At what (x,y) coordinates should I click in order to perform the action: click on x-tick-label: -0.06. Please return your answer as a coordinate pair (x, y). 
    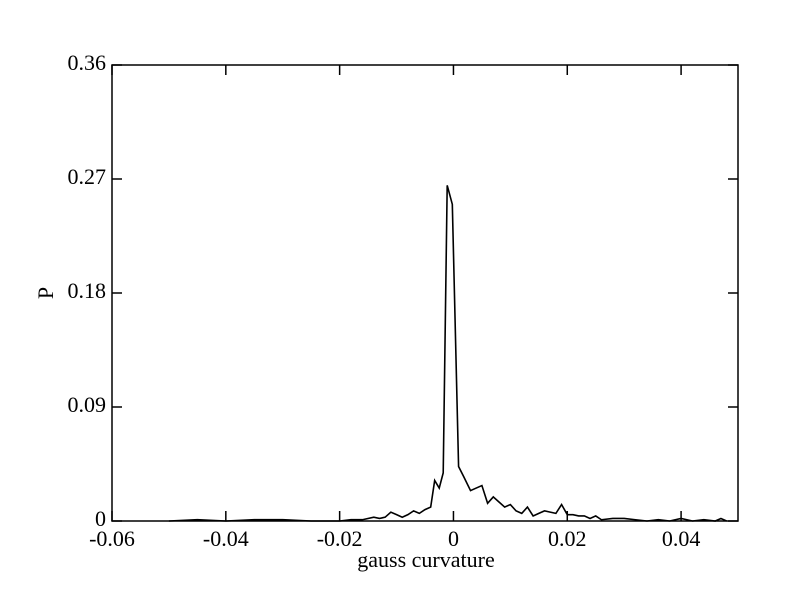
    Looking at the image, I should click on (112, 538).